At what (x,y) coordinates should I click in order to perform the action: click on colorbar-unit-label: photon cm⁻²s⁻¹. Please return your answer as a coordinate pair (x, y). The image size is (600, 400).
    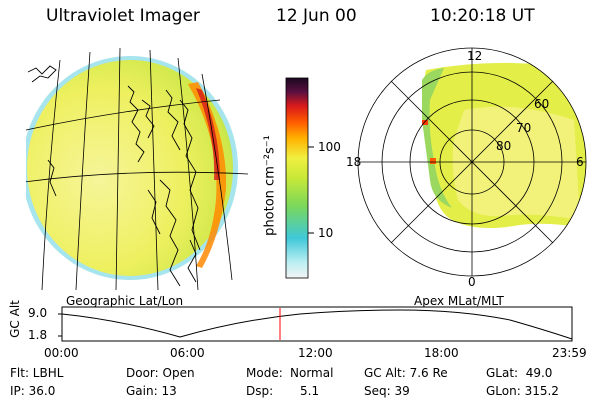
    Looking at the image, I should click on (270, 185).